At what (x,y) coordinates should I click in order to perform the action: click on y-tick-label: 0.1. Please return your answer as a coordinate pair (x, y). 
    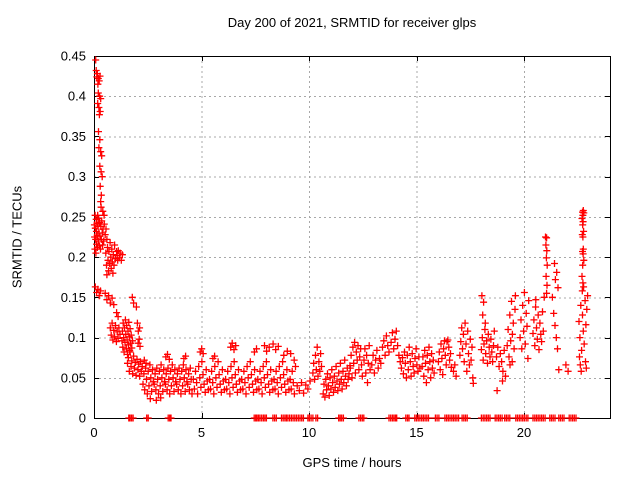
    Looking at the image, I should click on (77, 337).